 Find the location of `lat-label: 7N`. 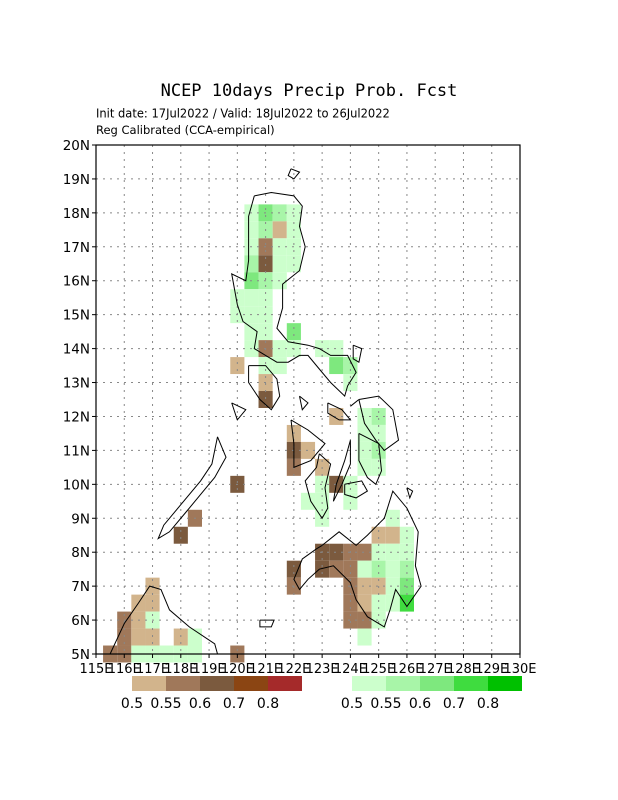

lat-label: 7N is located at coordinates (80, 587).